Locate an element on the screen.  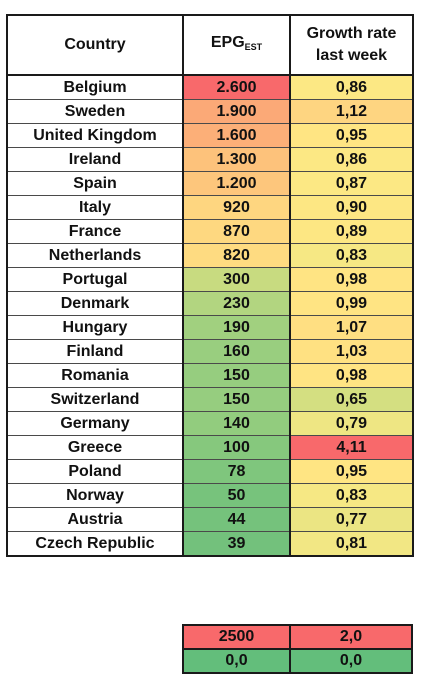
header-country: Country is located at coordinates (95, 45).